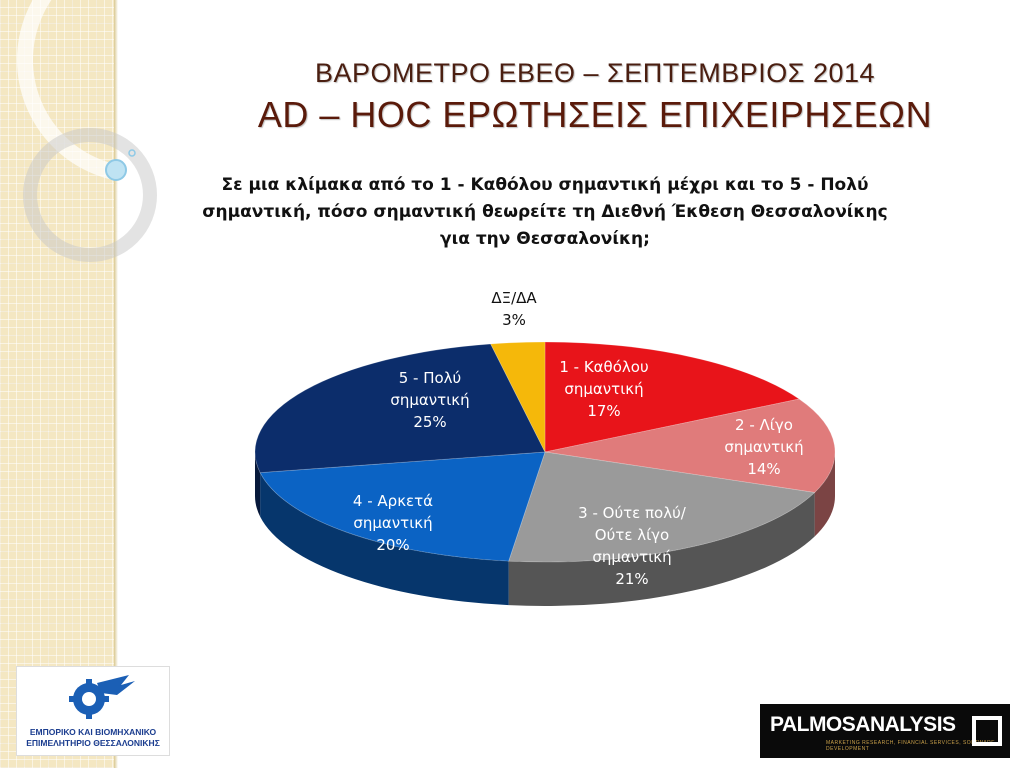 This screenshot has height=768, width=1024. What do you see at coordinates (813, 724) in the screenshot?
I see `palmos-logo-part1: PALMOS` at bounding box center [813, 724].